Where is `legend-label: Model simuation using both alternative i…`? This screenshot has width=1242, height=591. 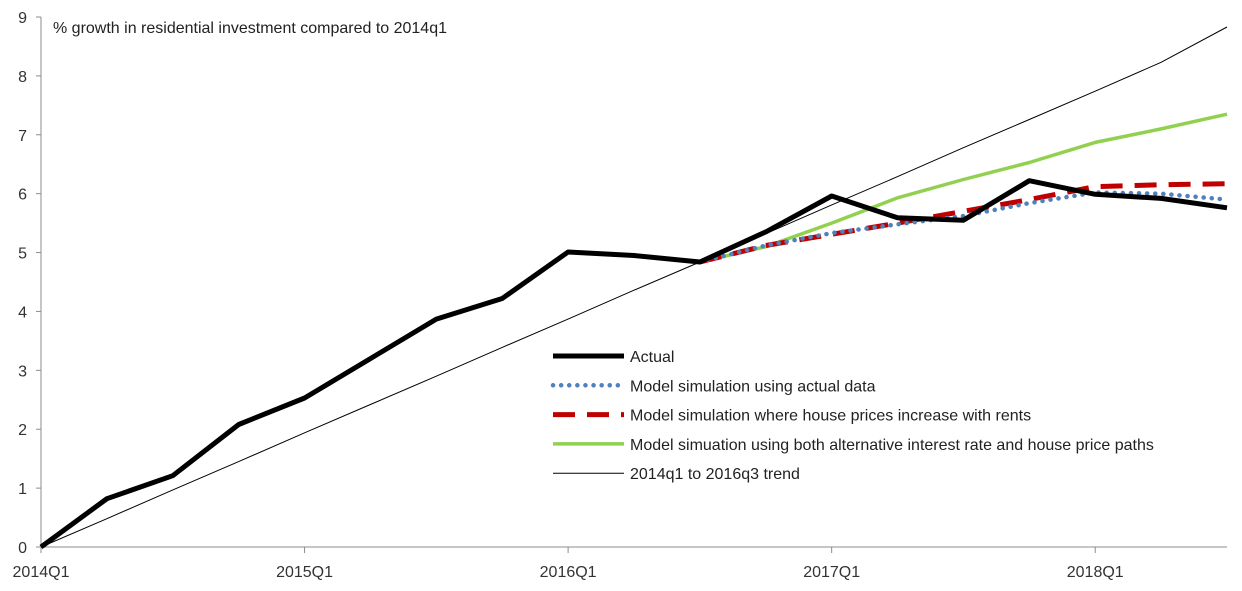
legend-label: Model simuation using both alternative i… is located at coordinates (892, 445).